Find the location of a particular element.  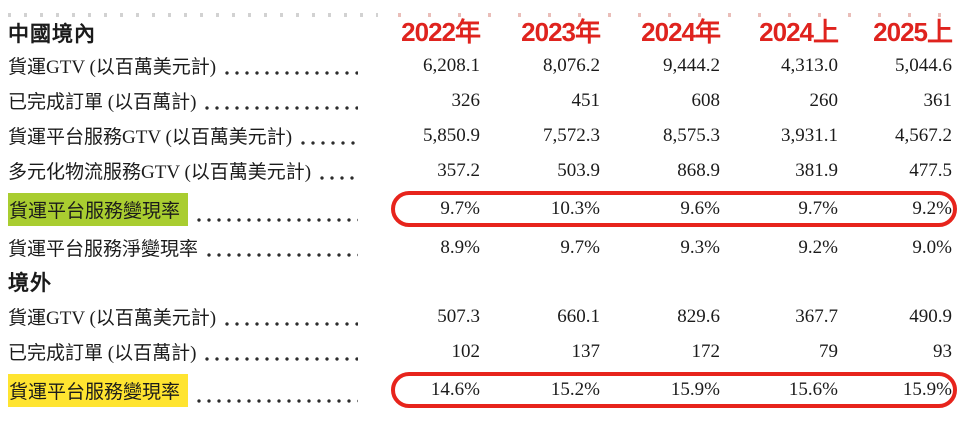

cell-value: 5,850.9 is located at coordinates (451, 135).